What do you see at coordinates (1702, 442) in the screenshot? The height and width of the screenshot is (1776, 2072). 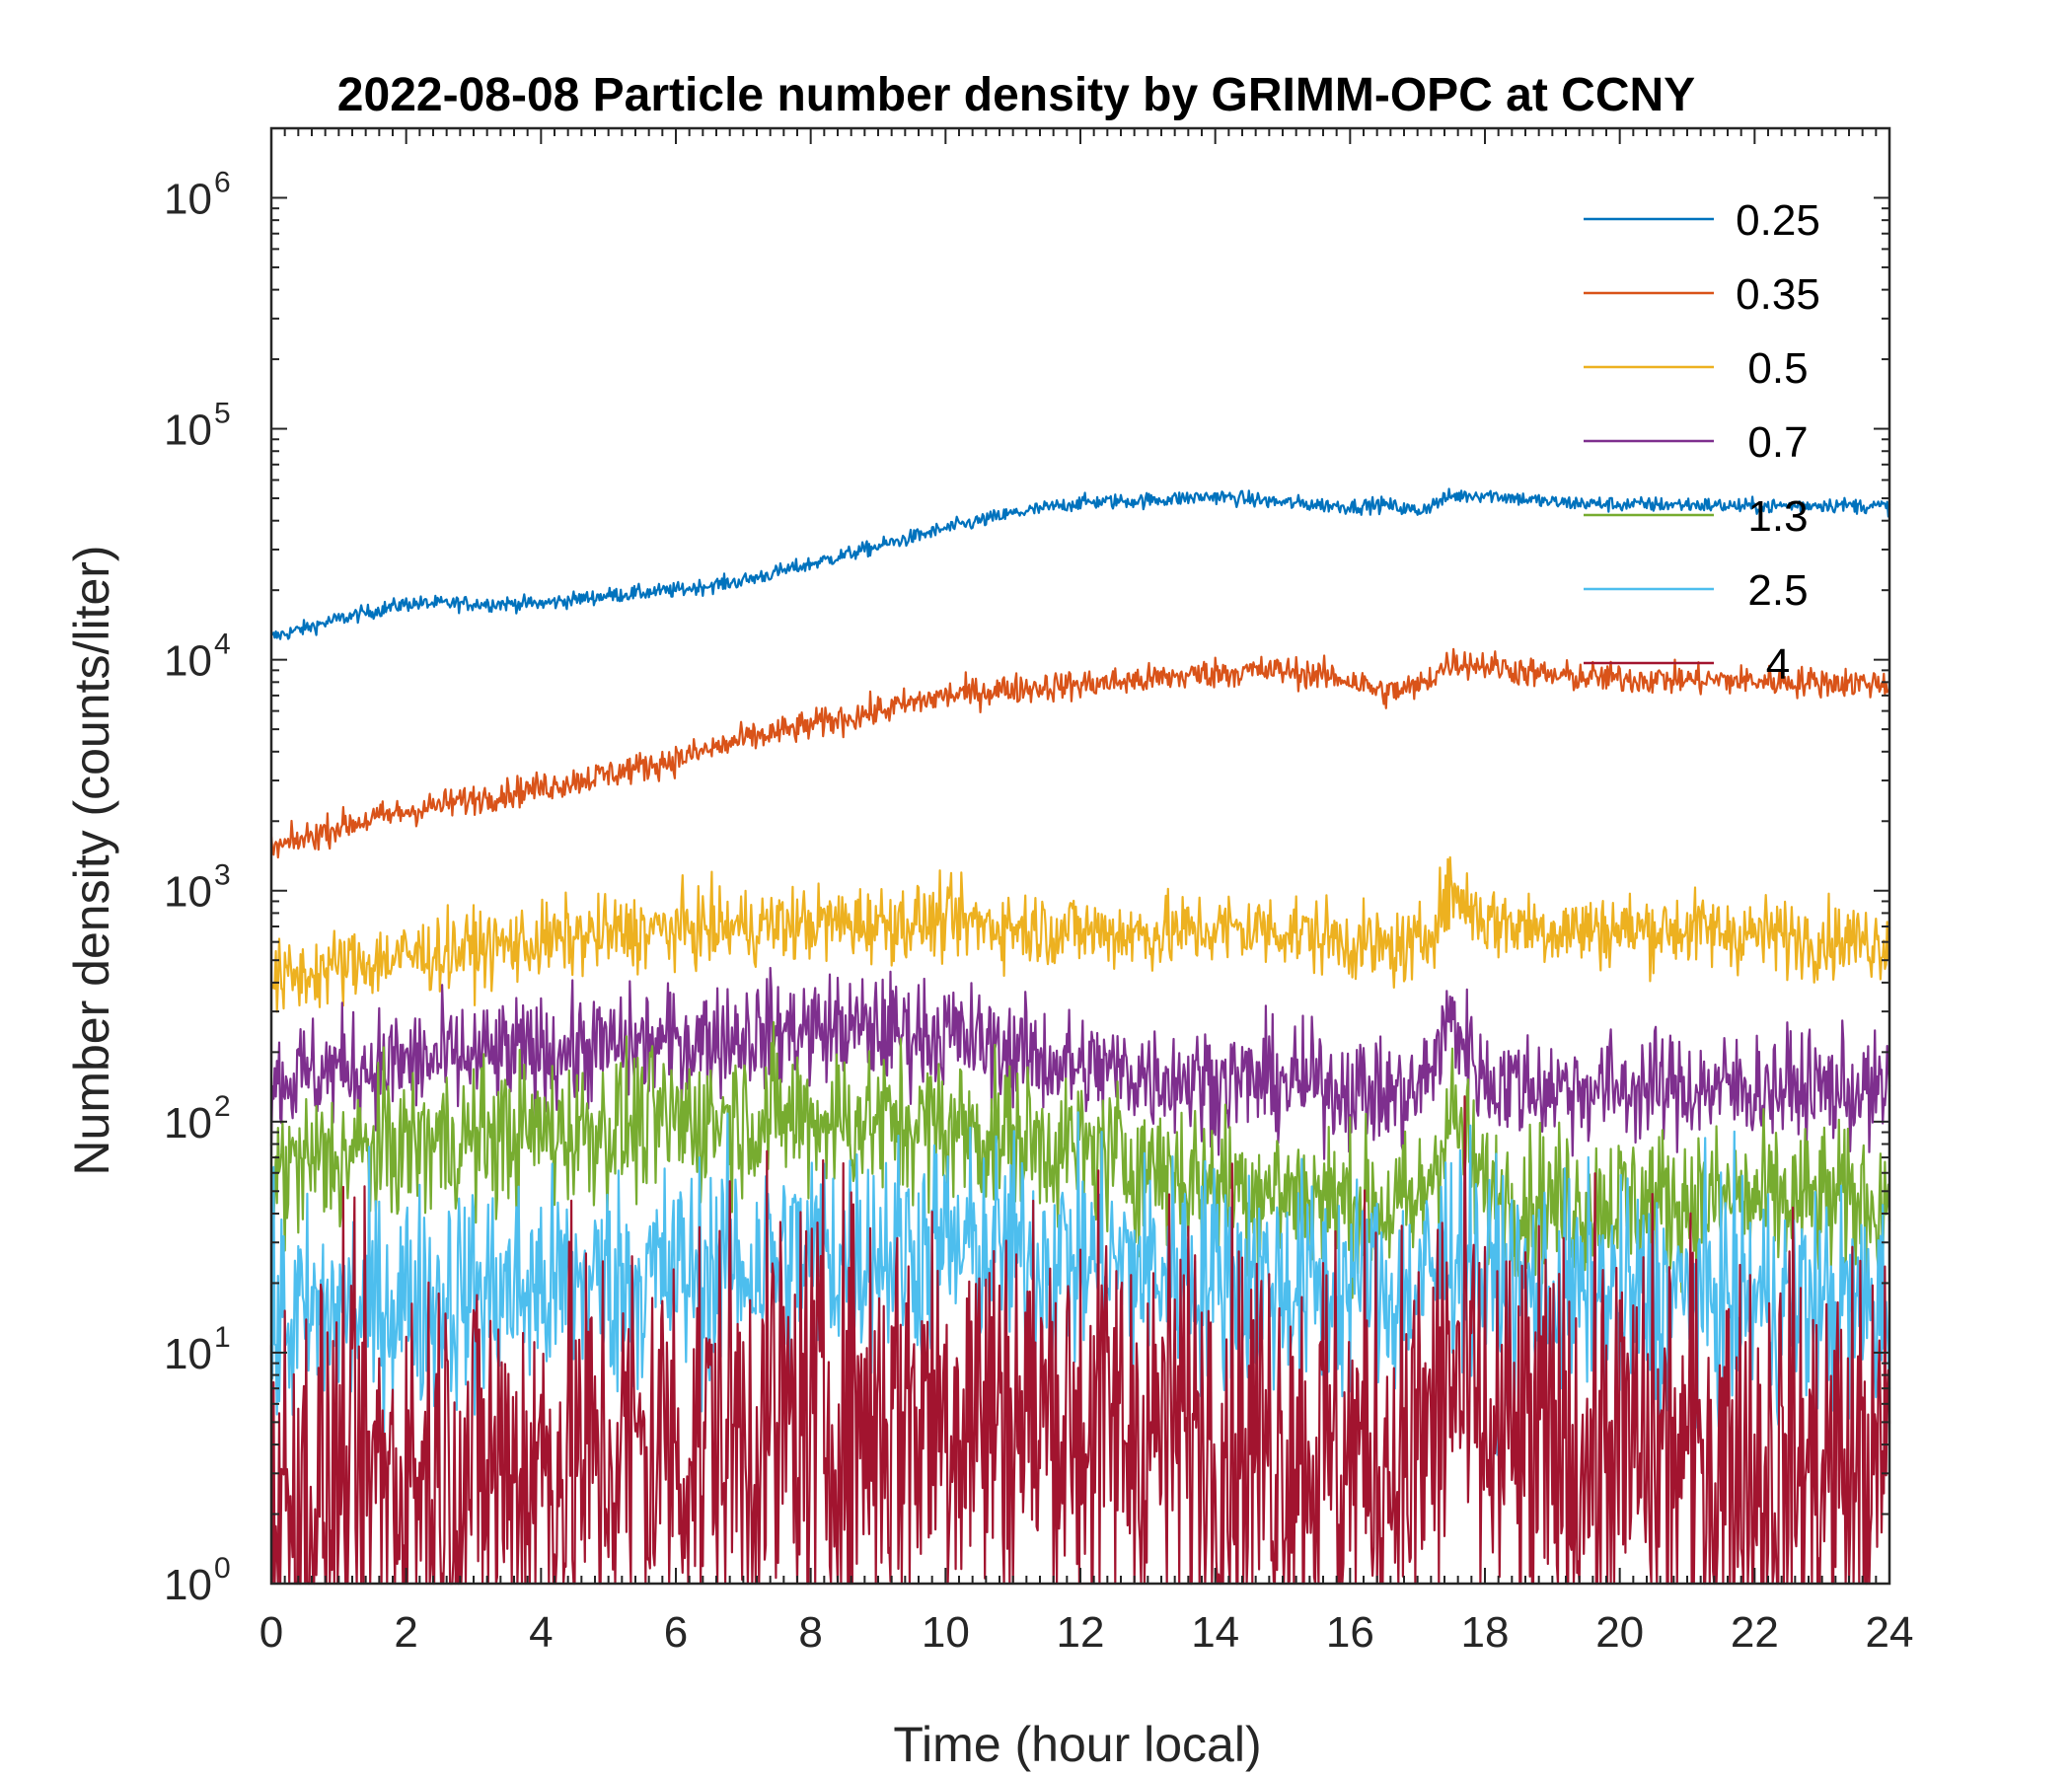 I see `legend: 0.25 0.35 0.5 0.7 1.3 2.5 4` at bounding box center [1702, 442].